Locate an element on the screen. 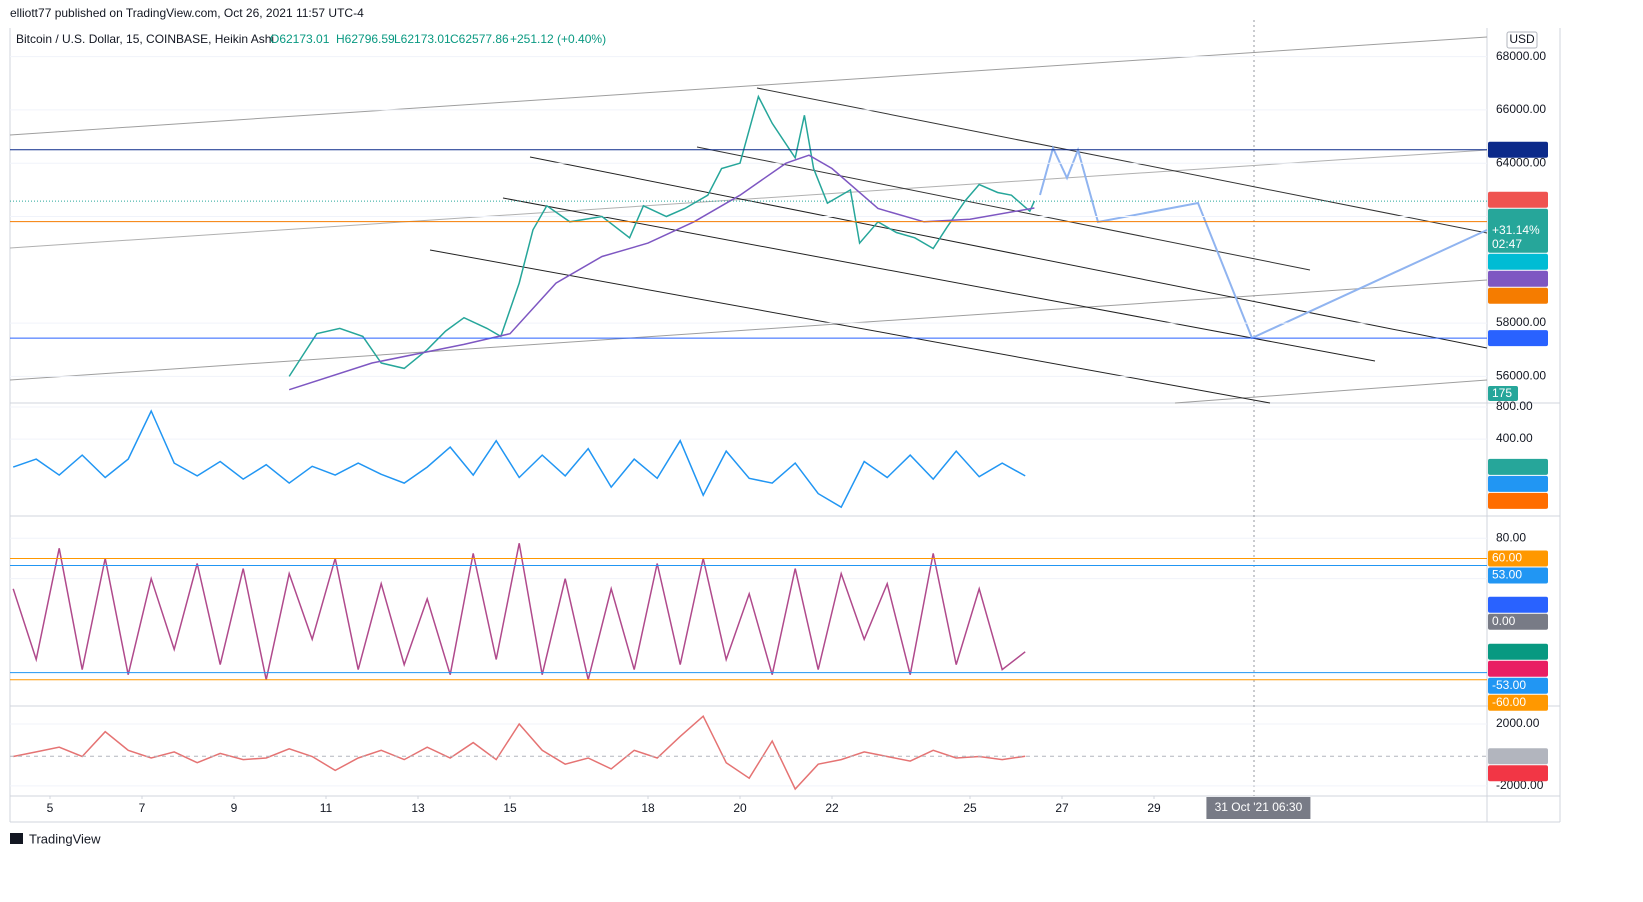 This screenshot has height=902, width=1643. currency: USD is located at coordinates (1522, 39).